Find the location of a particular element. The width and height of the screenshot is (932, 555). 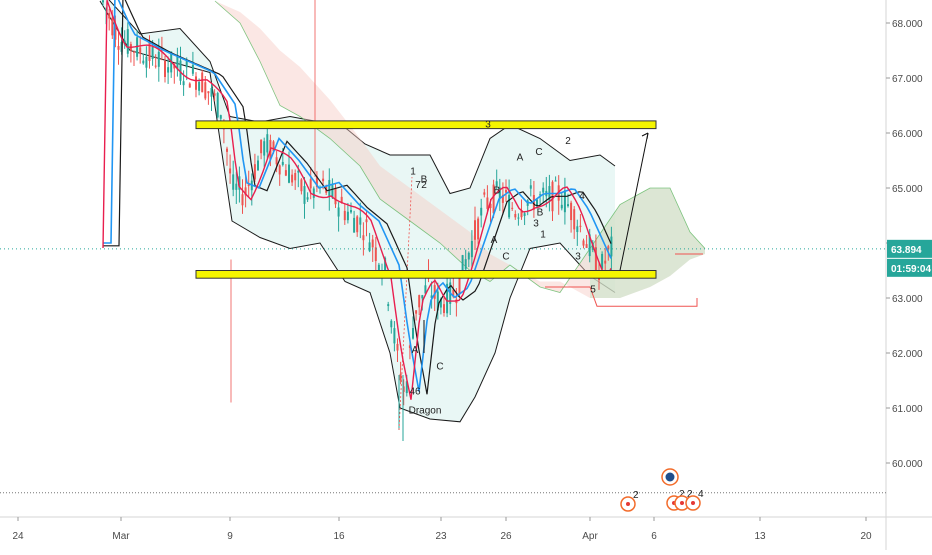

cloud-base-line is located at coordinates (621, 296).